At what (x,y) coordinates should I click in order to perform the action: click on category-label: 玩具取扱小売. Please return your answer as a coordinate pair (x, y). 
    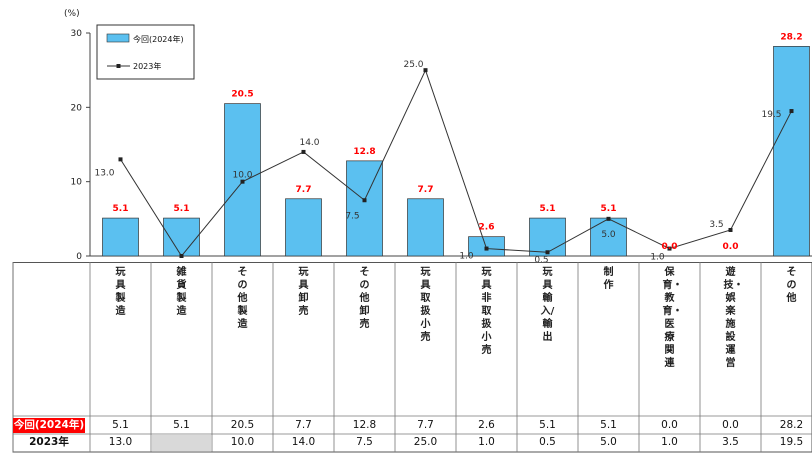
    Looking at the image, I should click on (425, 305).